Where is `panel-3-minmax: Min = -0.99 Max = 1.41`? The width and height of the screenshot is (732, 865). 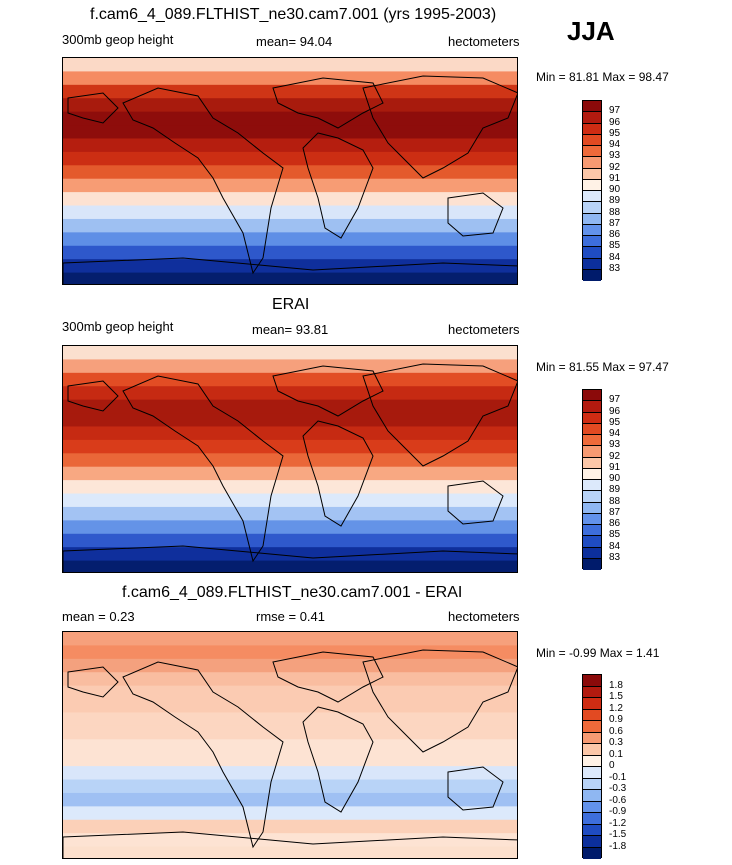 panel-3-minmax: Min = -0.99 Max = 1.41 is located at coordinates (598, 653).